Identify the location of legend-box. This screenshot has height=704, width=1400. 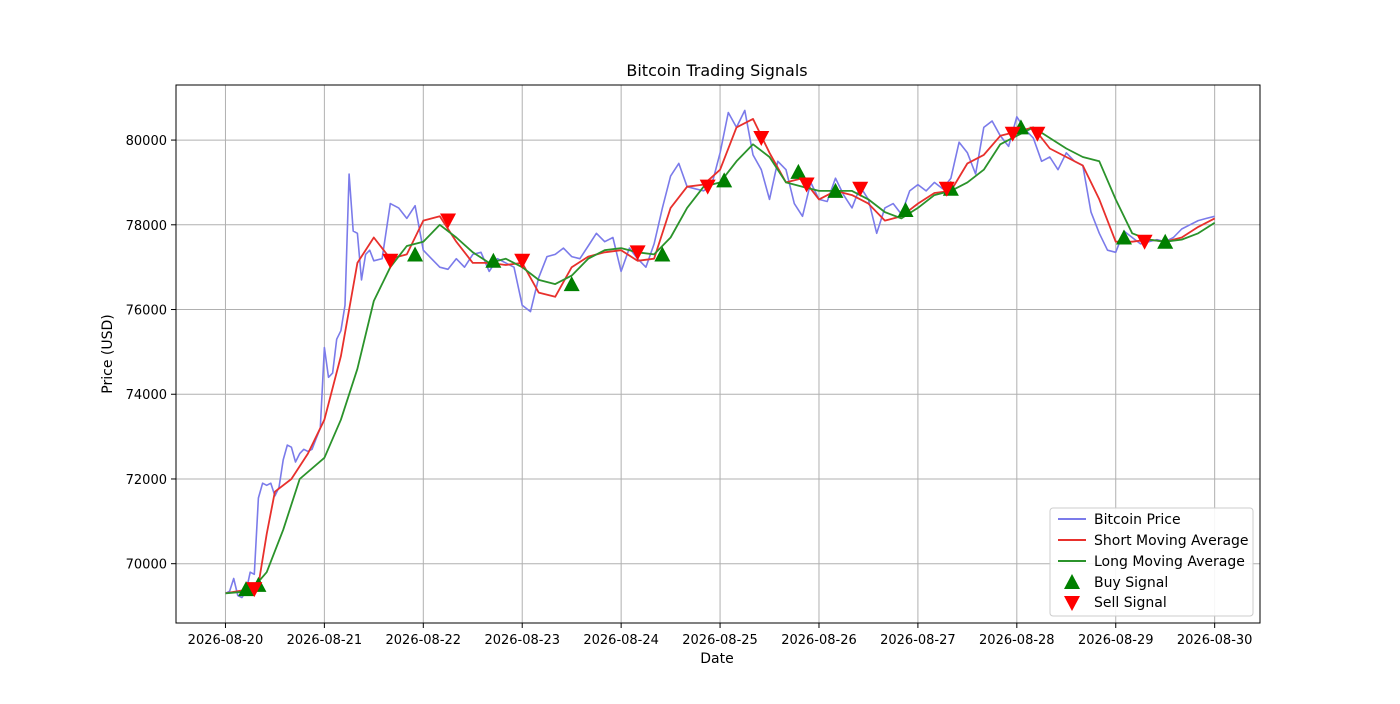
(1151, 562).